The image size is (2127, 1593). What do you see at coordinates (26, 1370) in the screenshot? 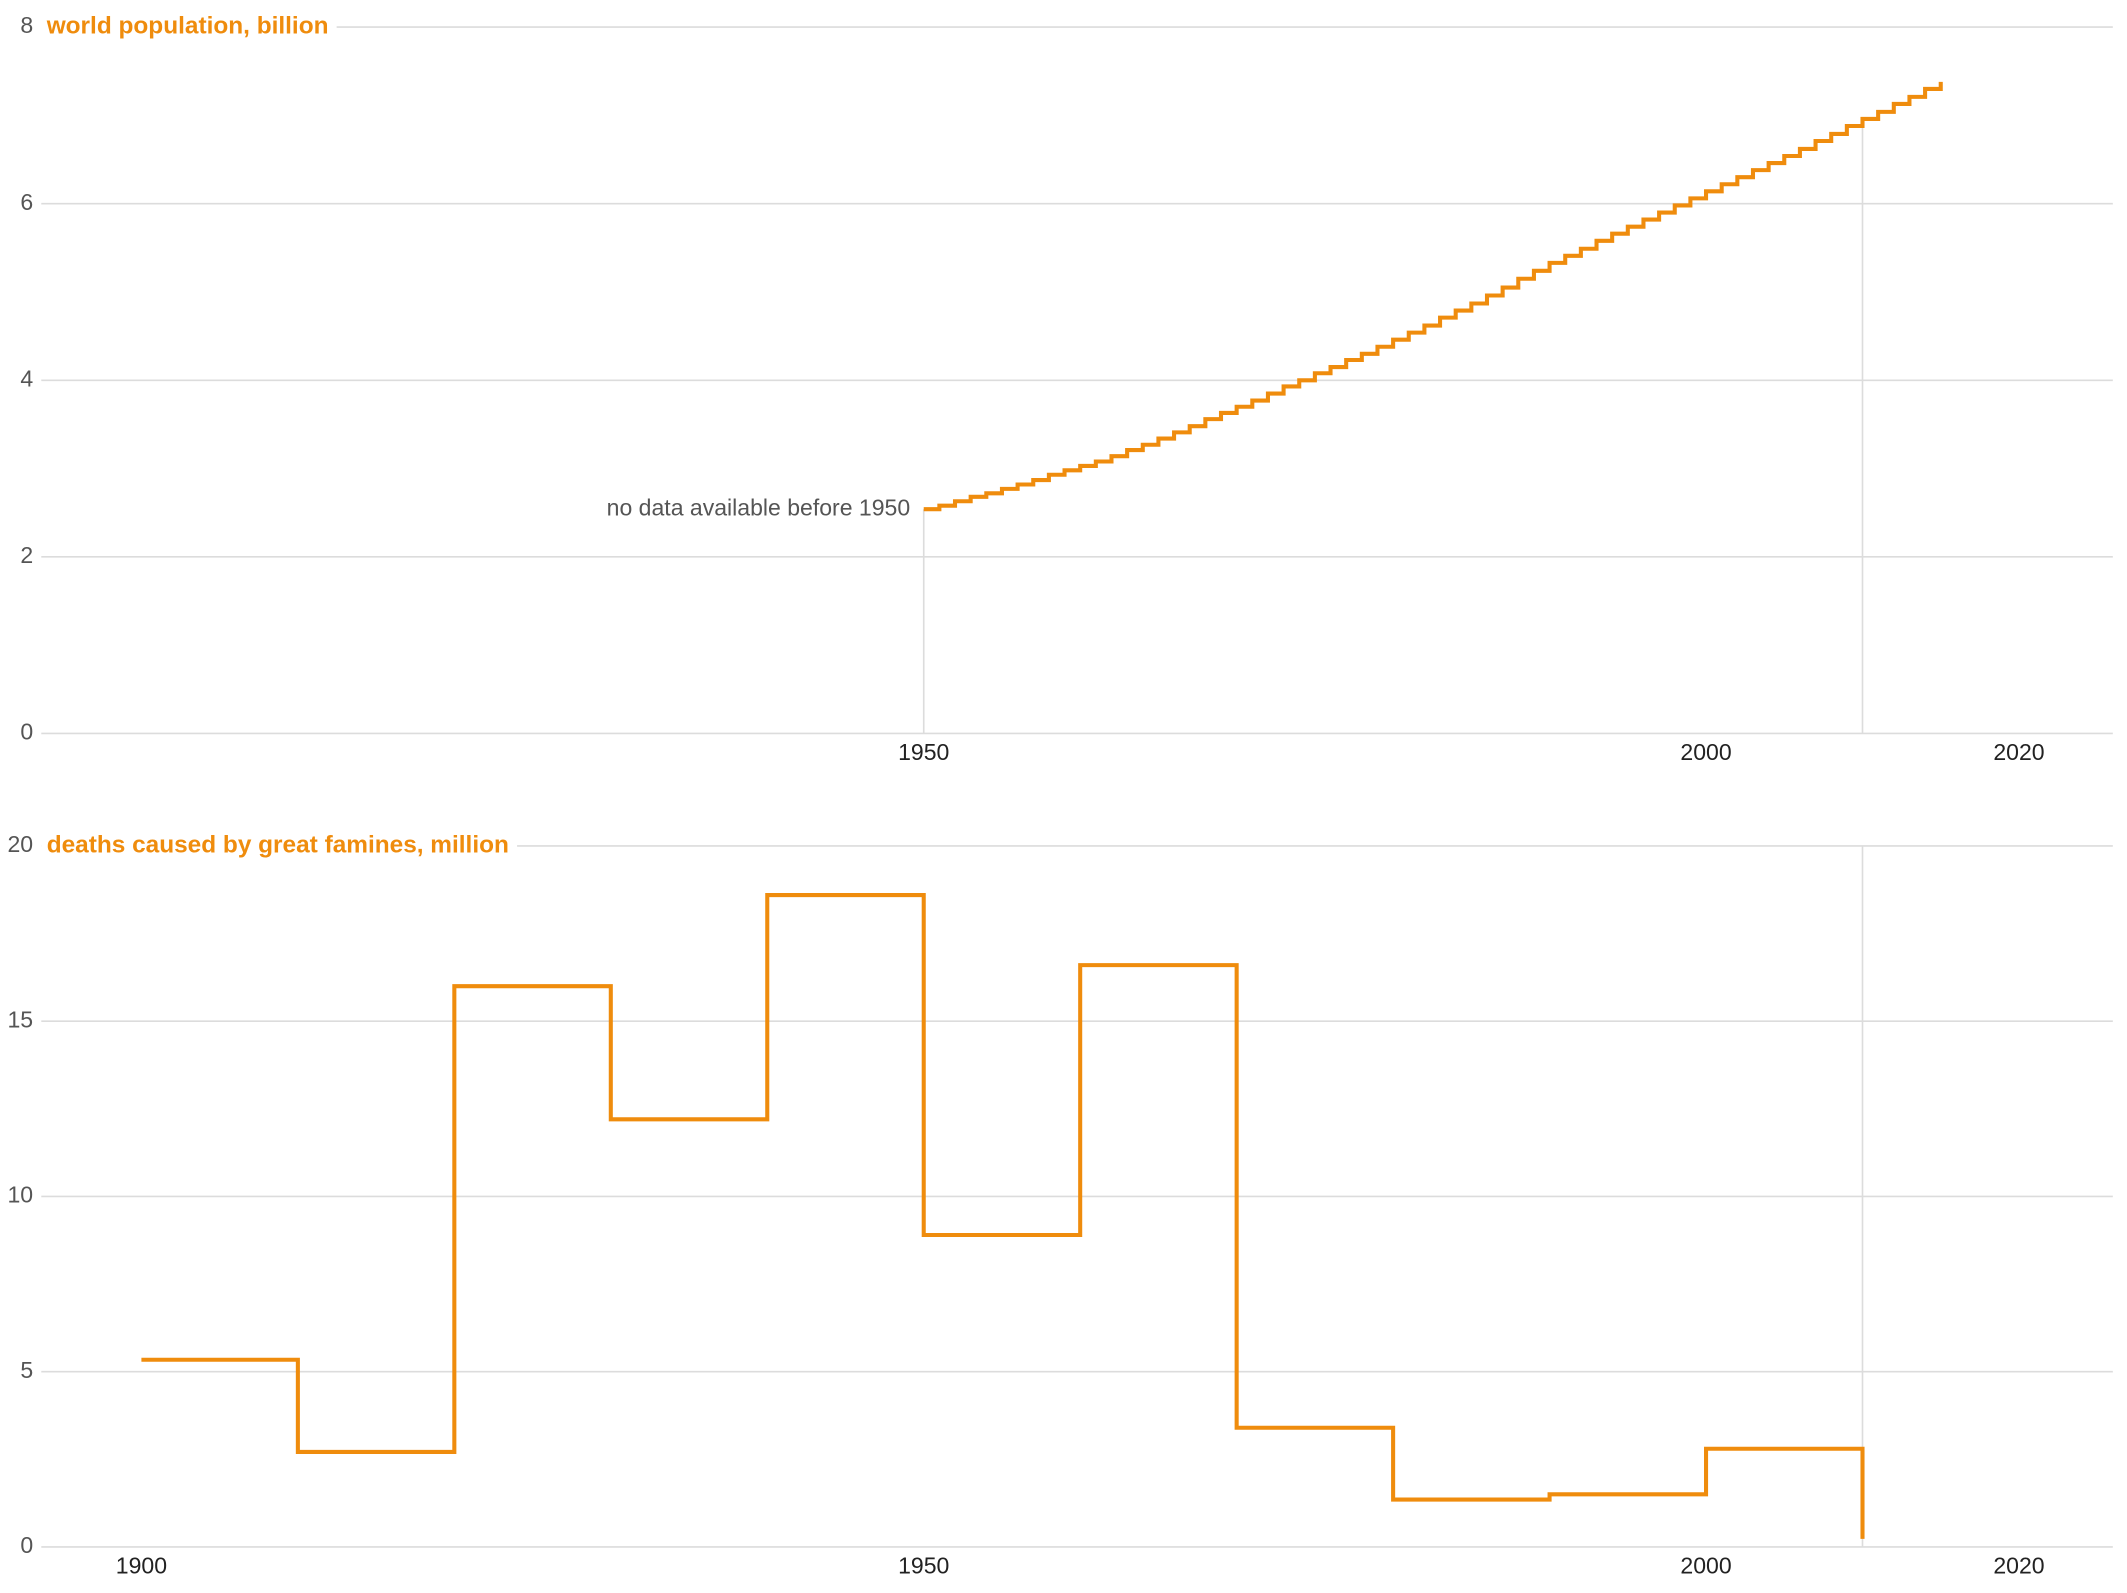
I see `y-tick-label: 5` at bounding box center [26, 1370].